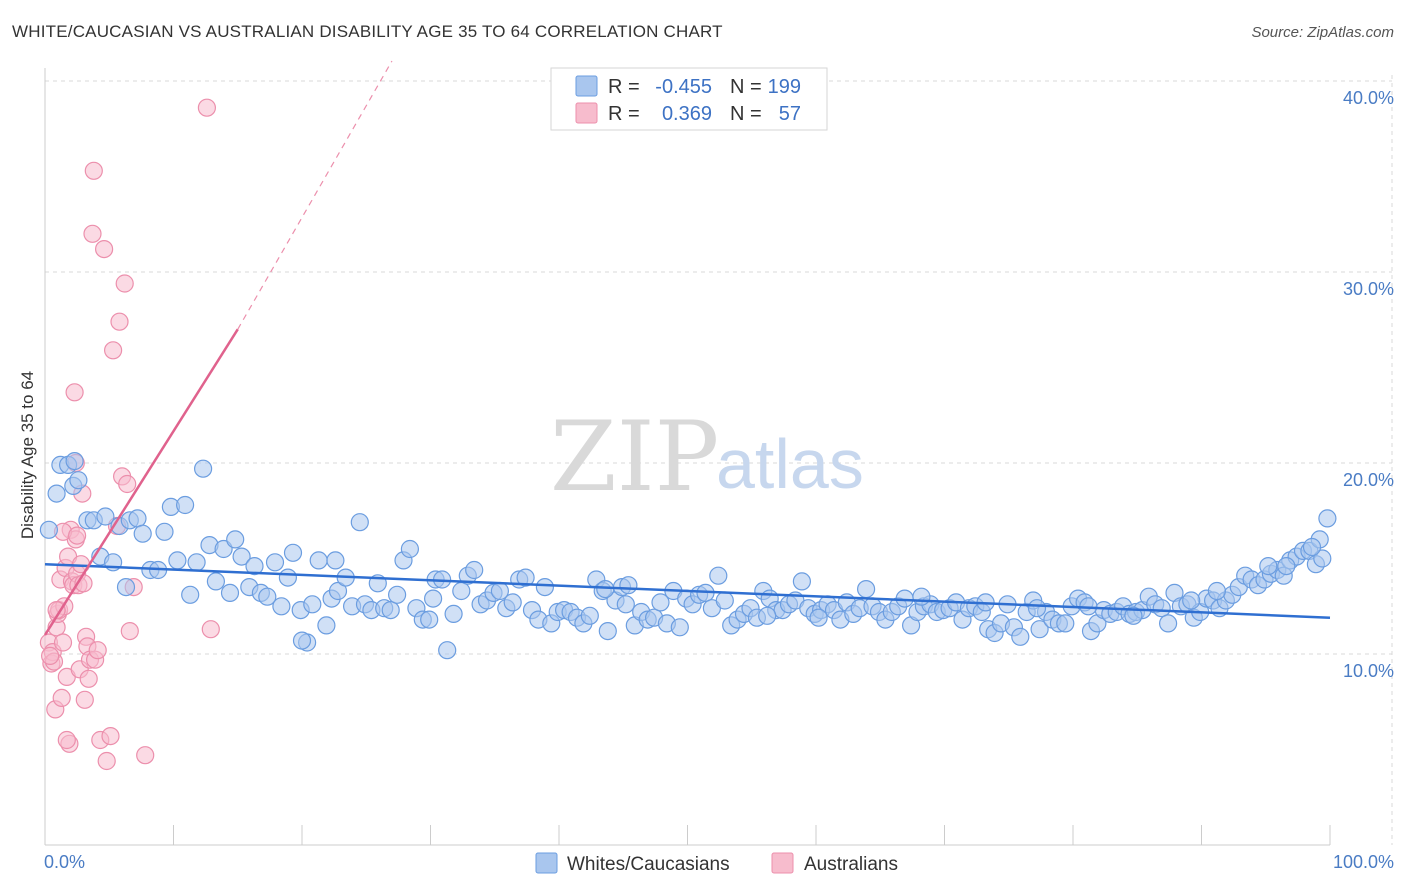 The image size is (1406, 892). What do you see at coordinates (790, 464) in the screenshot?
I see `watermark-atlas: atlas` at bounding box center [790, 464].